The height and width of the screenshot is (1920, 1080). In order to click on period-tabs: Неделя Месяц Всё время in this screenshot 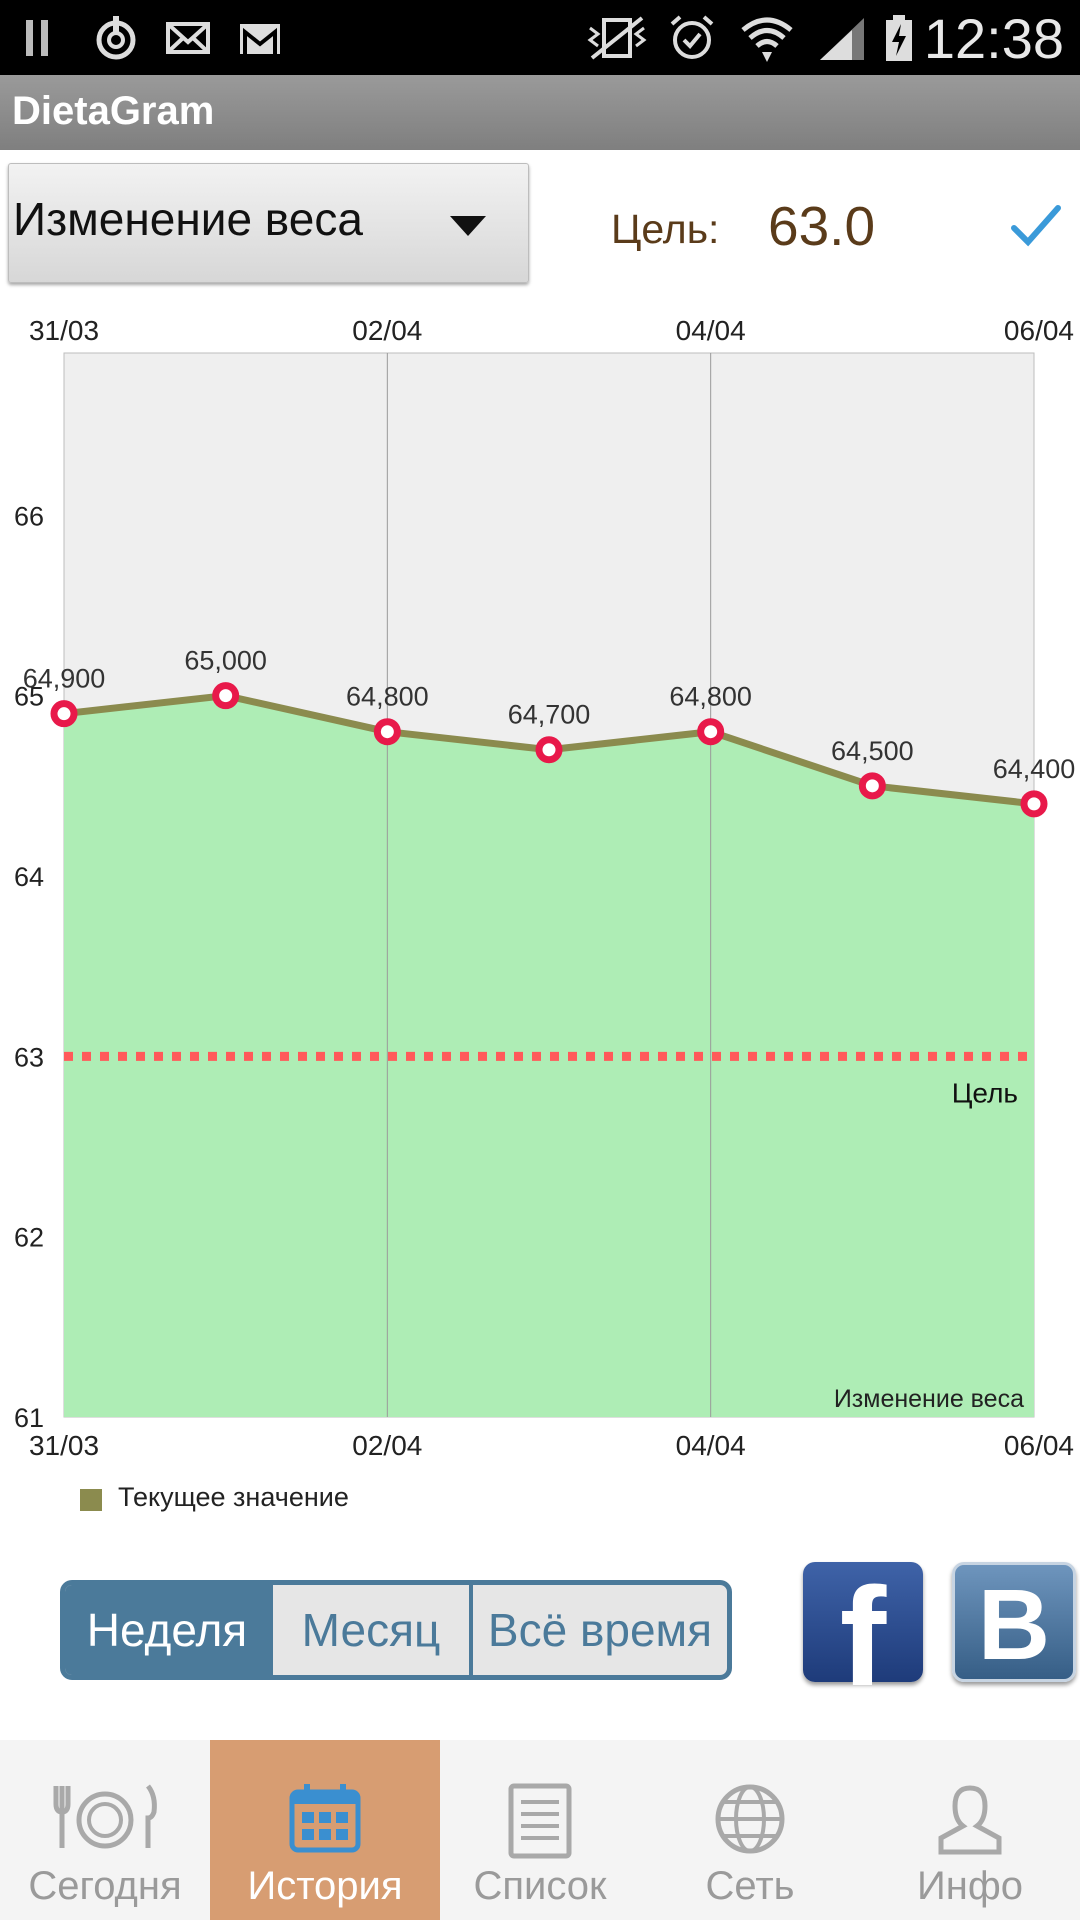, I will do `click(396, 1630)`.